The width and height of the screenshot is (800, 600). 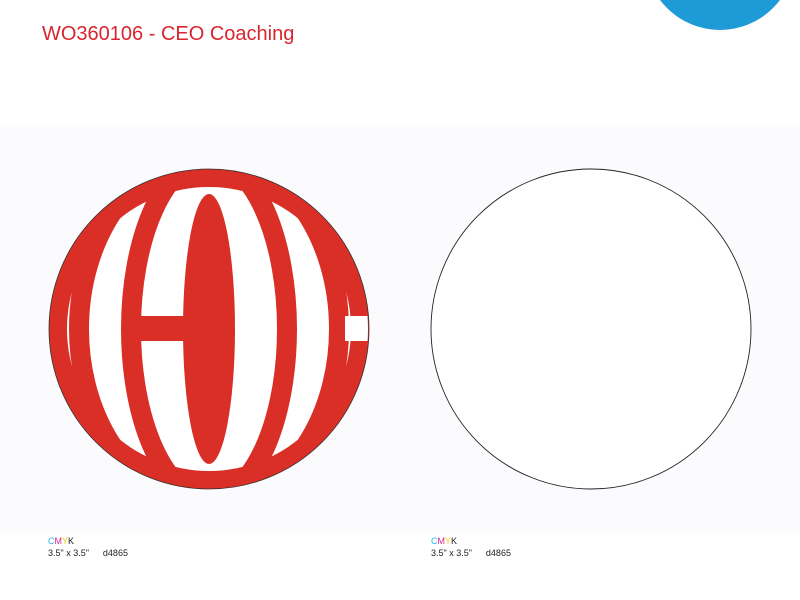 What do you see at coordinates (720, 15) in the screenshot?
I see `corner-badge` at bounding box center [720, 15].